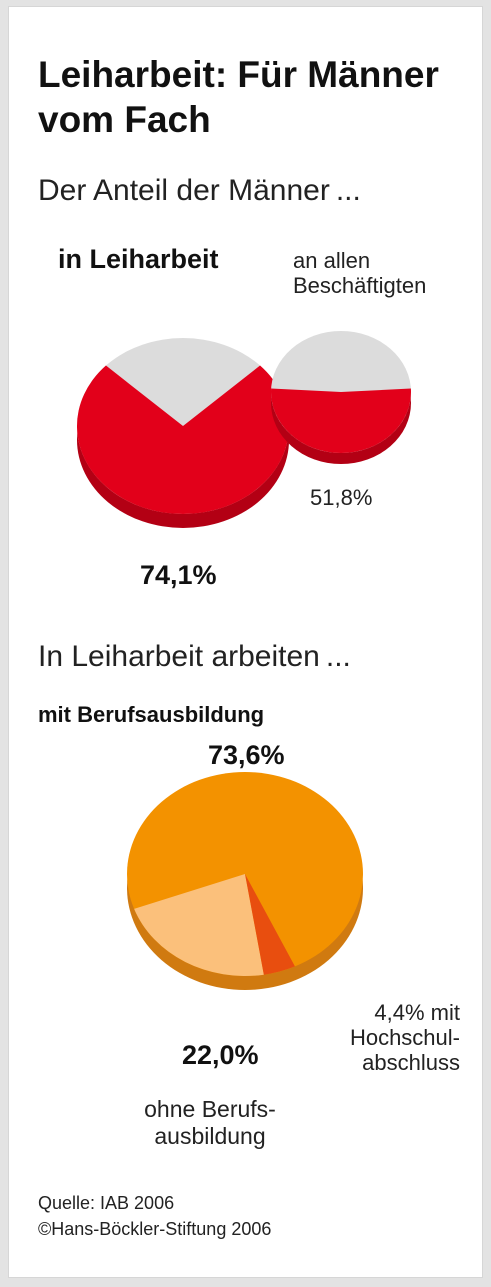  Describe the element at coordinates (106, 1203) in the screenshot. I see `source-line: Quelle: IAB 2006` at that location.